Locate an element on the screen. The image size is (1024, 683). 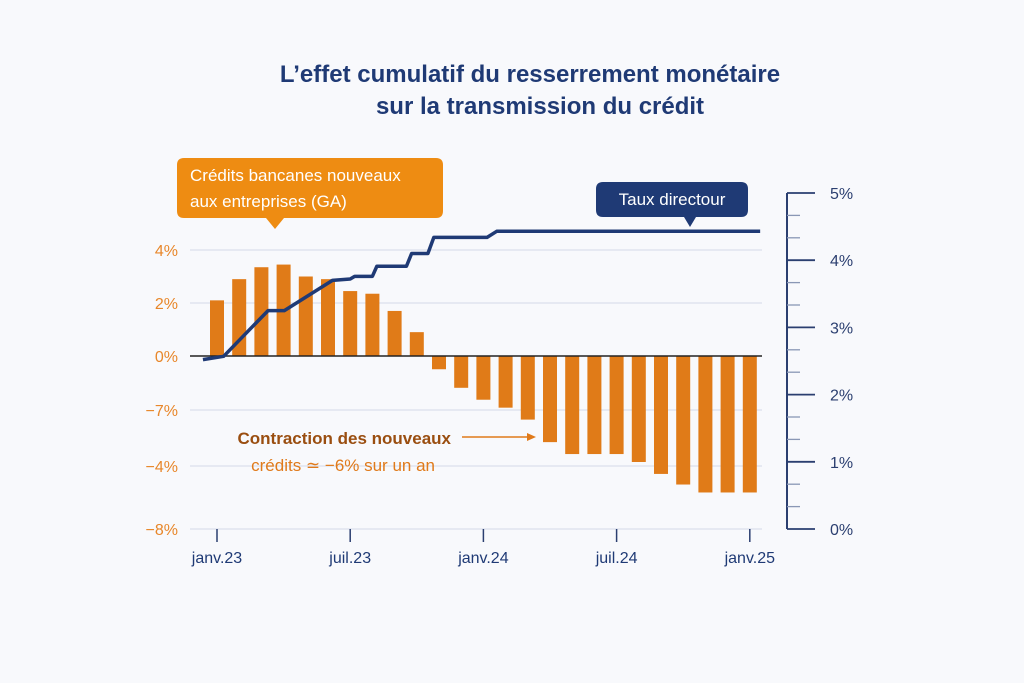
left-tick-label: −8% is located at coordinates (162, 530).